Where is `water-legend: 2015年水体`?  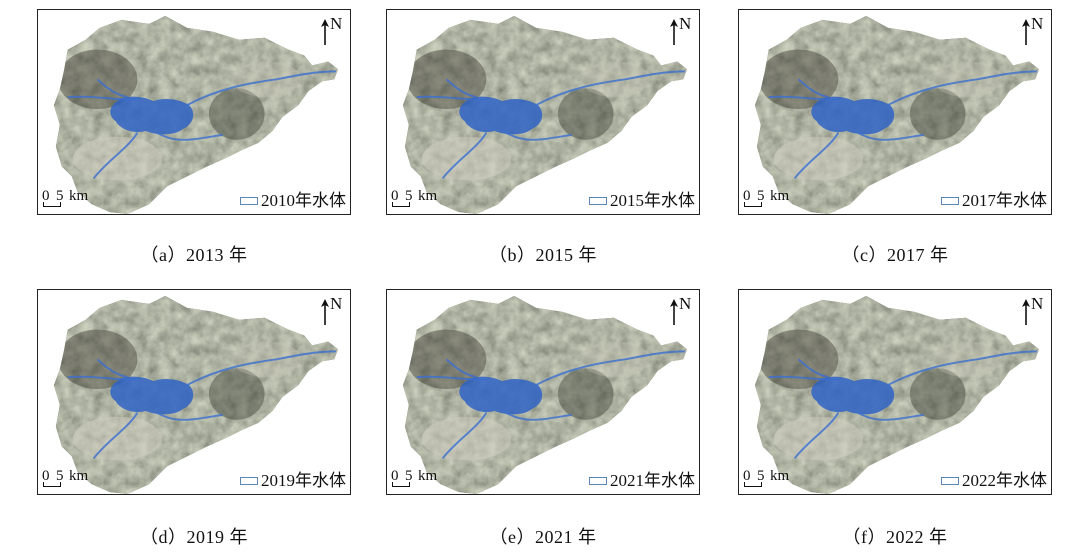 water-legend: 2015年水体 is located at coordinates (640, 201).